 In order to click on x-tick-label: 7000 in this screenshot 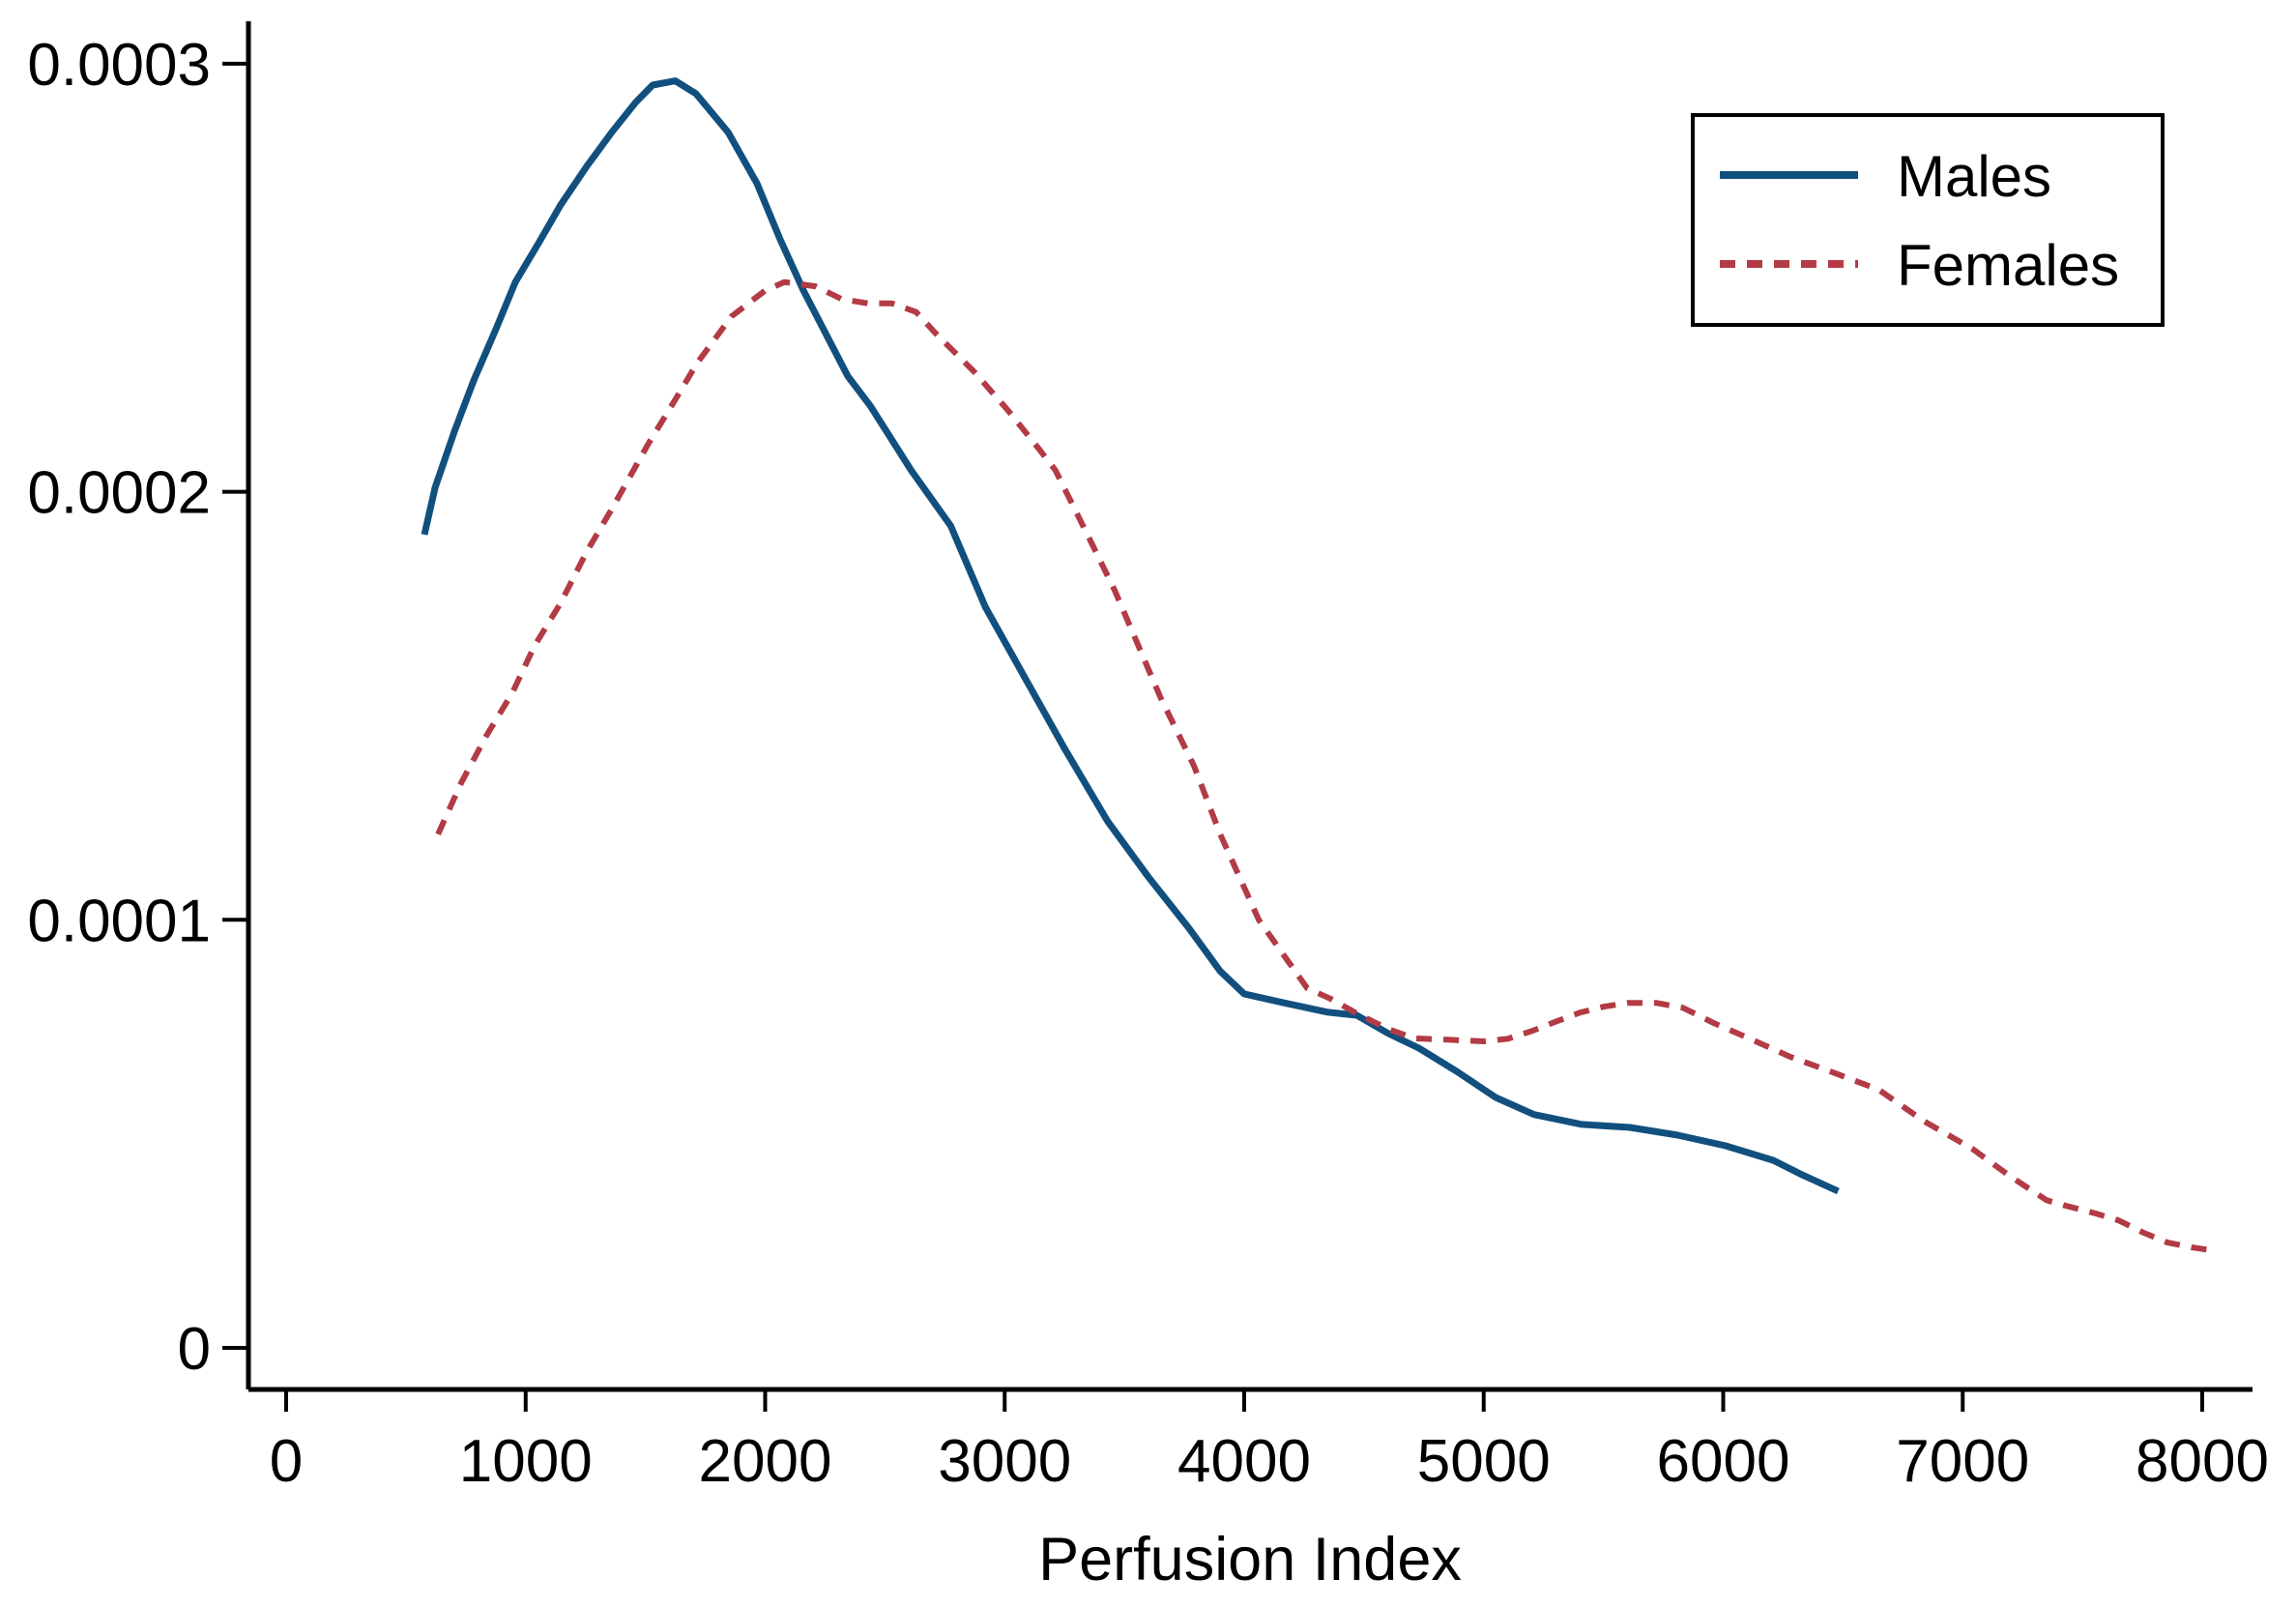, I will do `click(1963, 1461)`.